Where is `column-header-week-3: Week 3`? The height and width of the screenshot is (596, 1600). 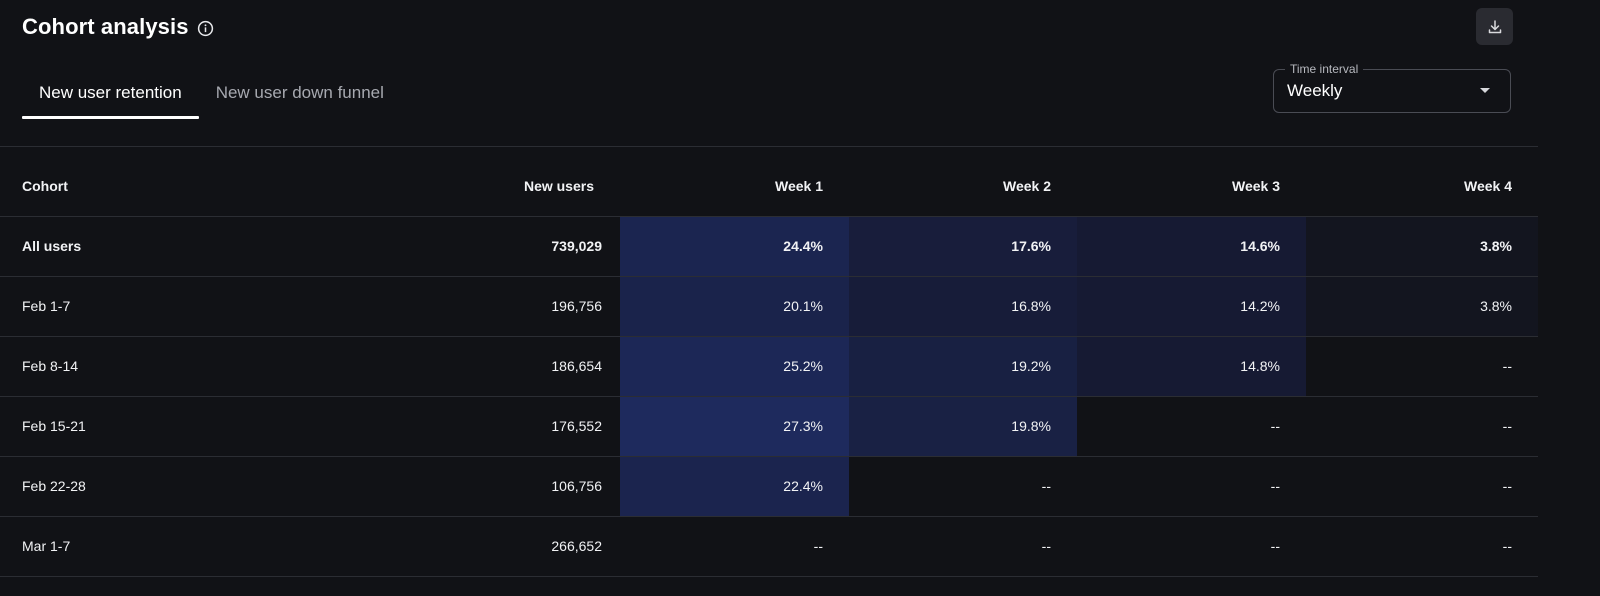 column-header-week-3: Week 3 is located at coordinates (1256, 186).